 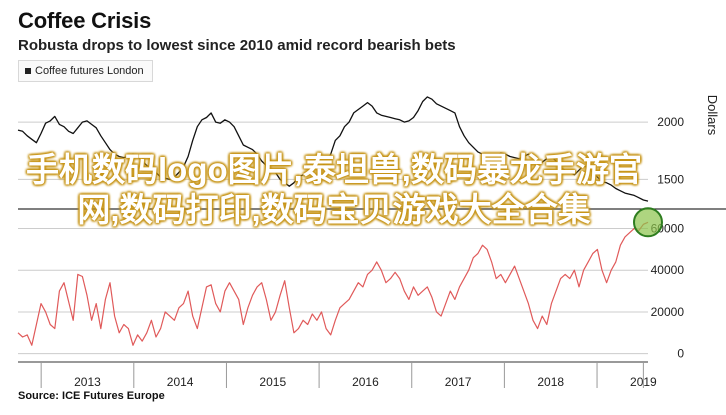 I want to click on x-axis-label: 2014, so click(x=180, y=382).